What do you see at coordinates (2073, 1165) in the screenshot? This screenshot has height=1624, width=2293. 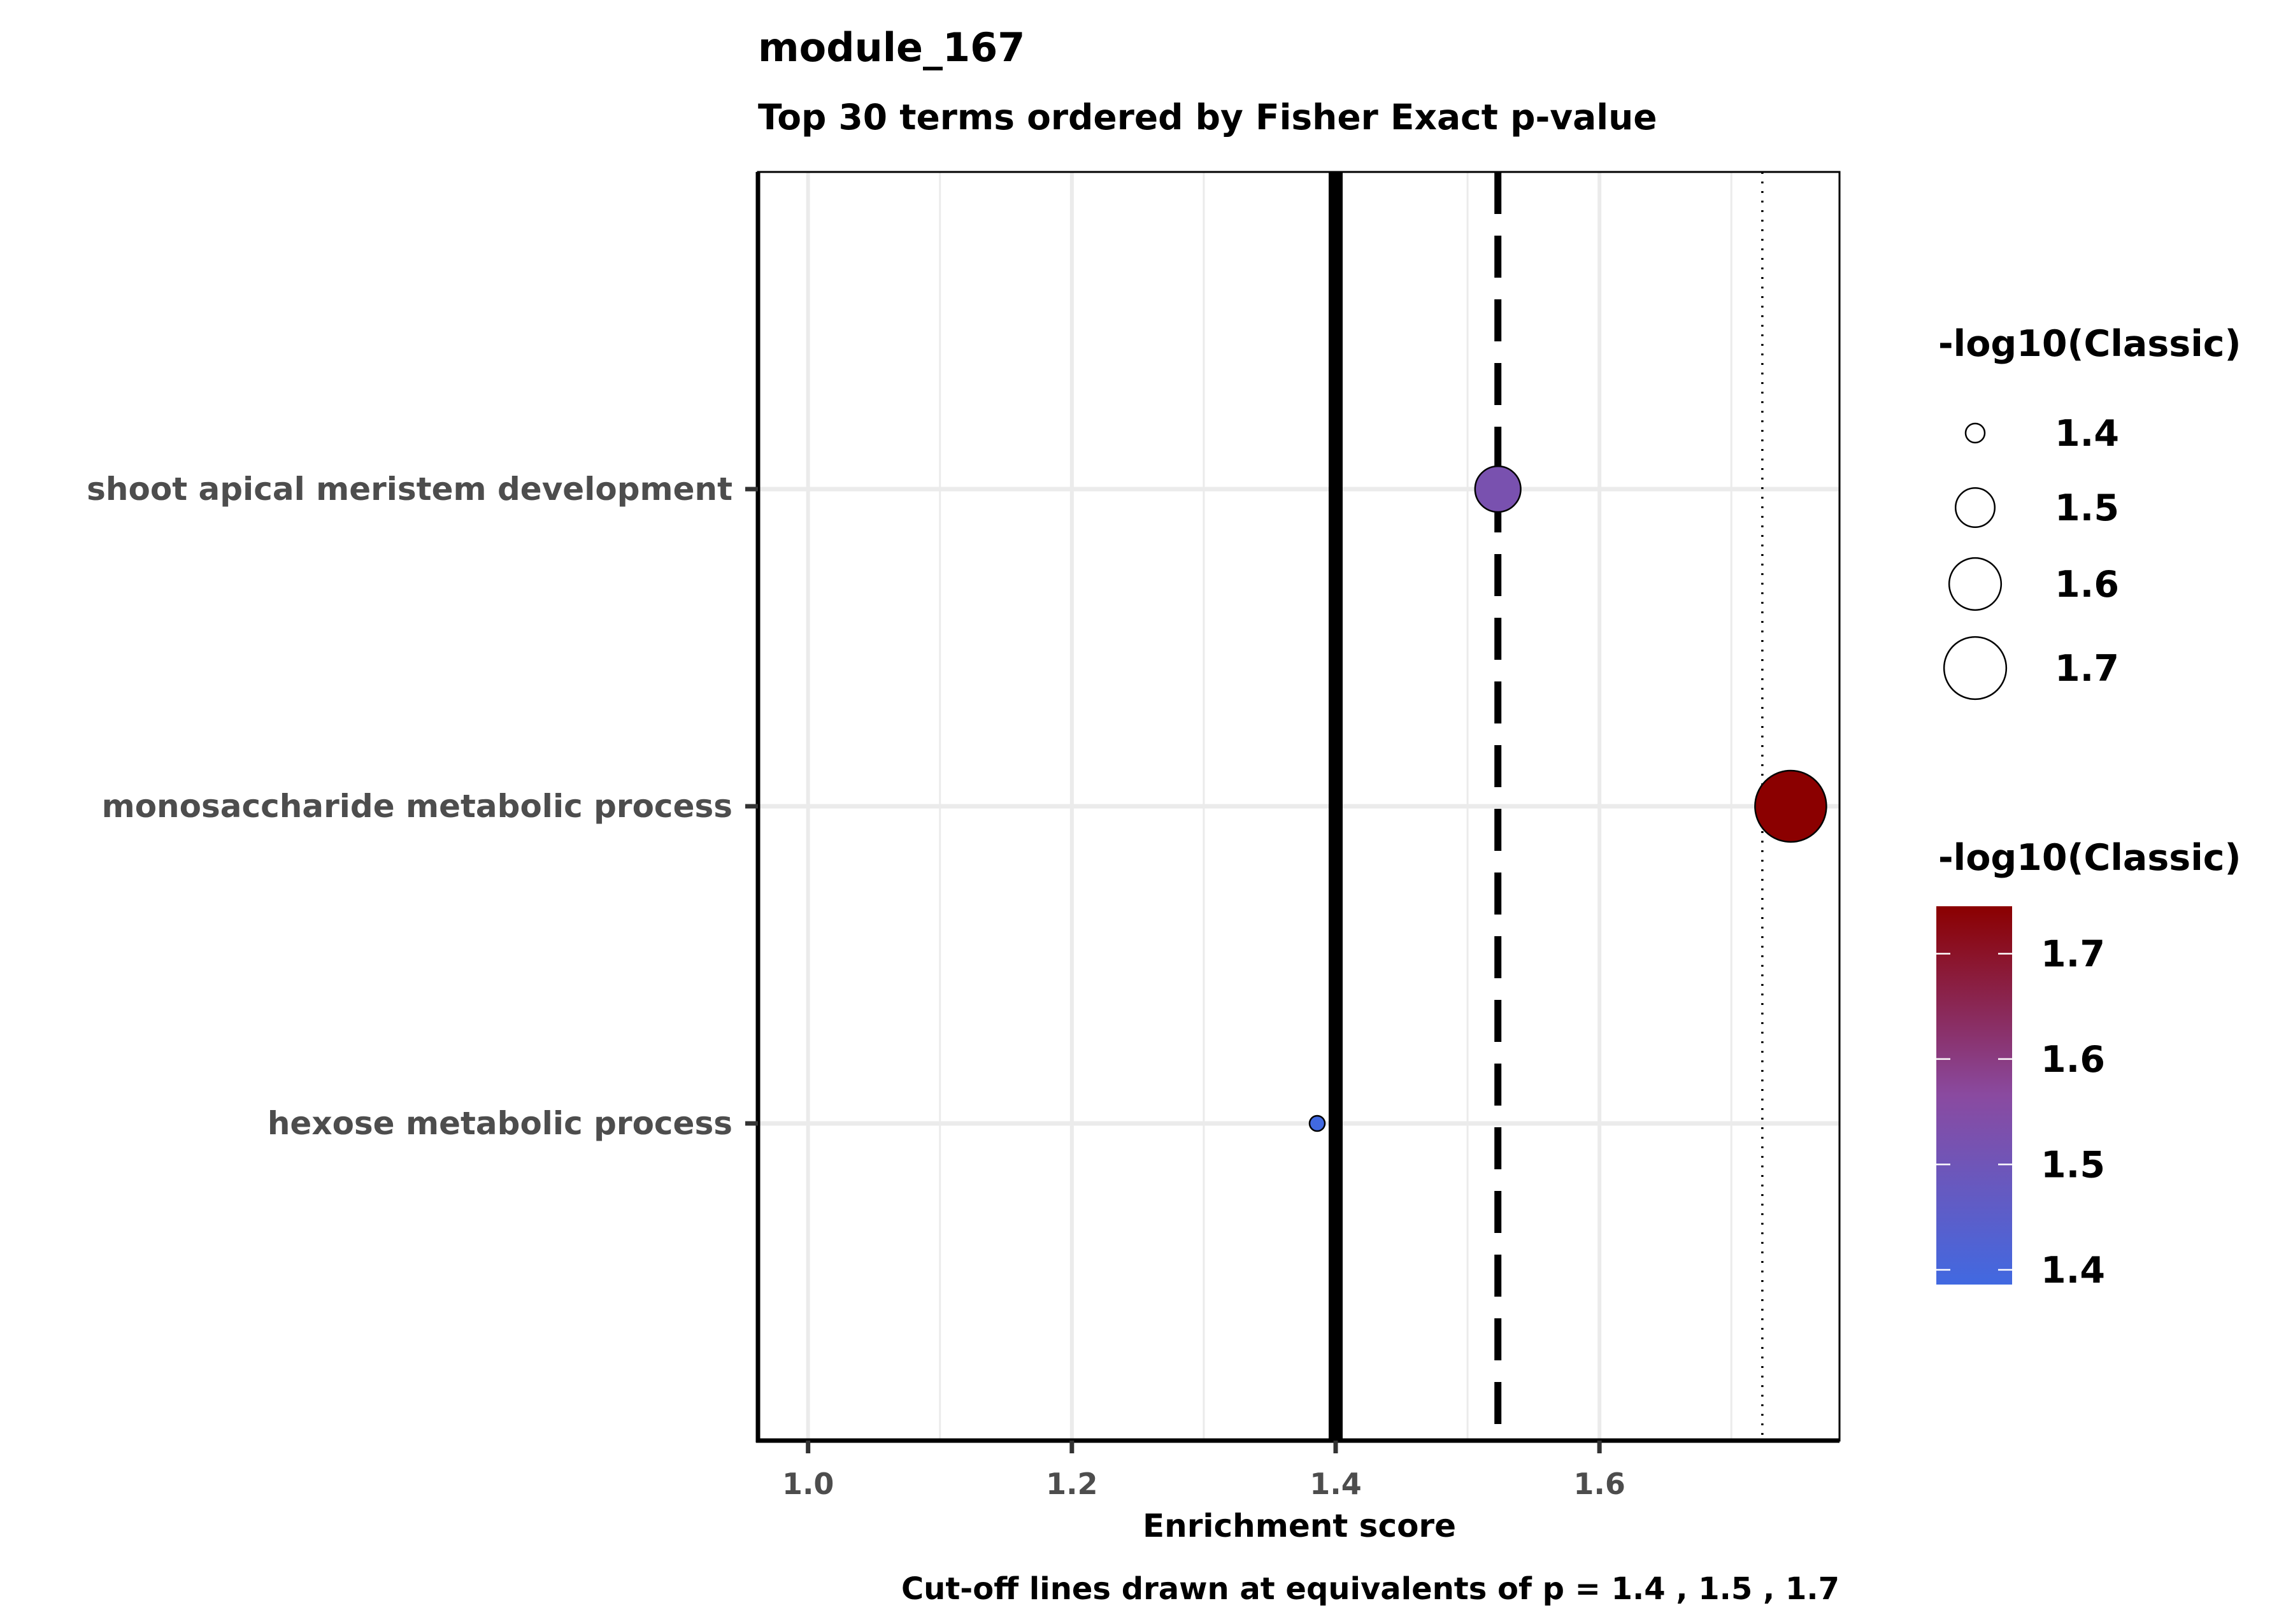 I see `color-legend-label: 1.5` at bounding box center [2073, 1165].